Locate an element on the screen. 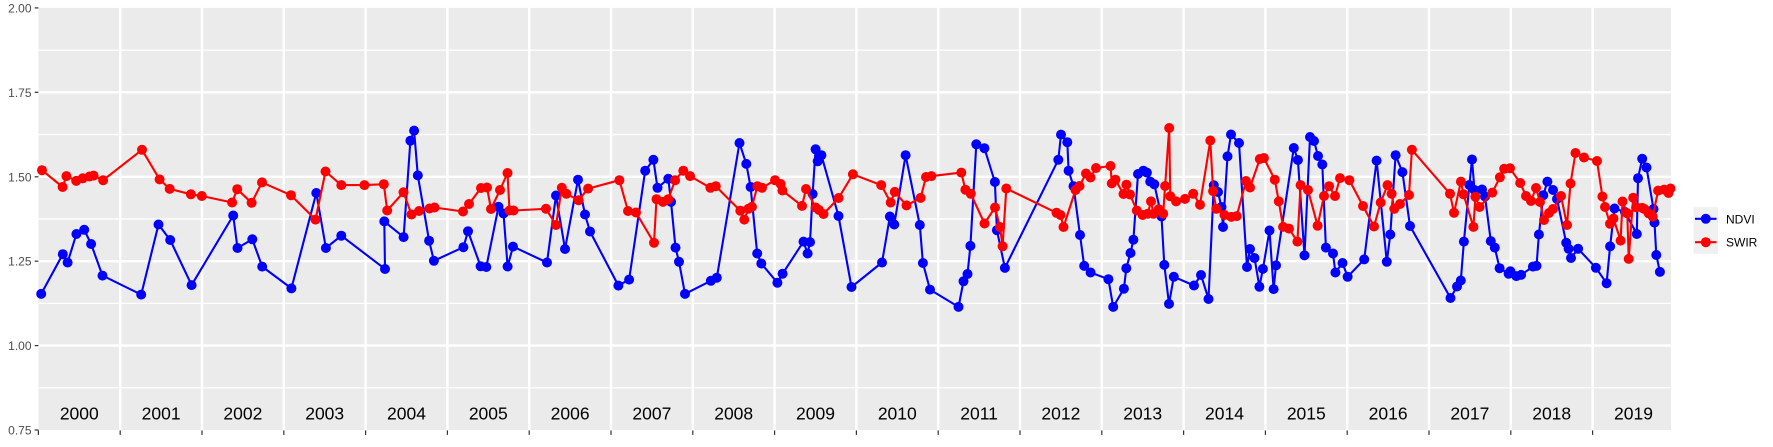 The height and width of the screenshot is (447, 1773). svg-text: 2010 is located at coordinates (897, 414).